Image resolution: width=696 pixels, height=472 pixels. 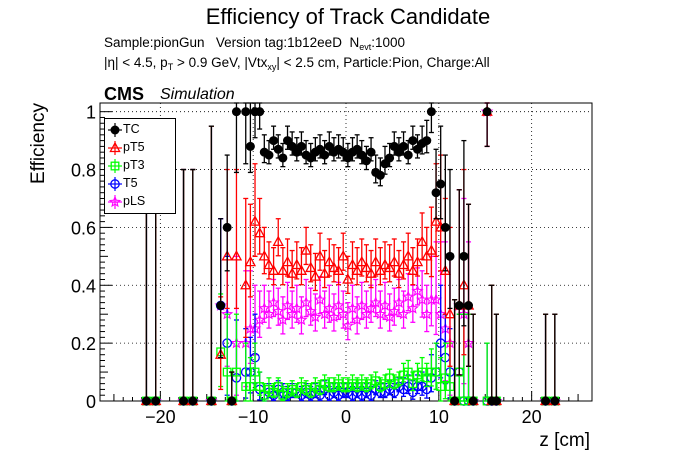 I want to click on legend-label: pT3, so click(x=134, y=165).